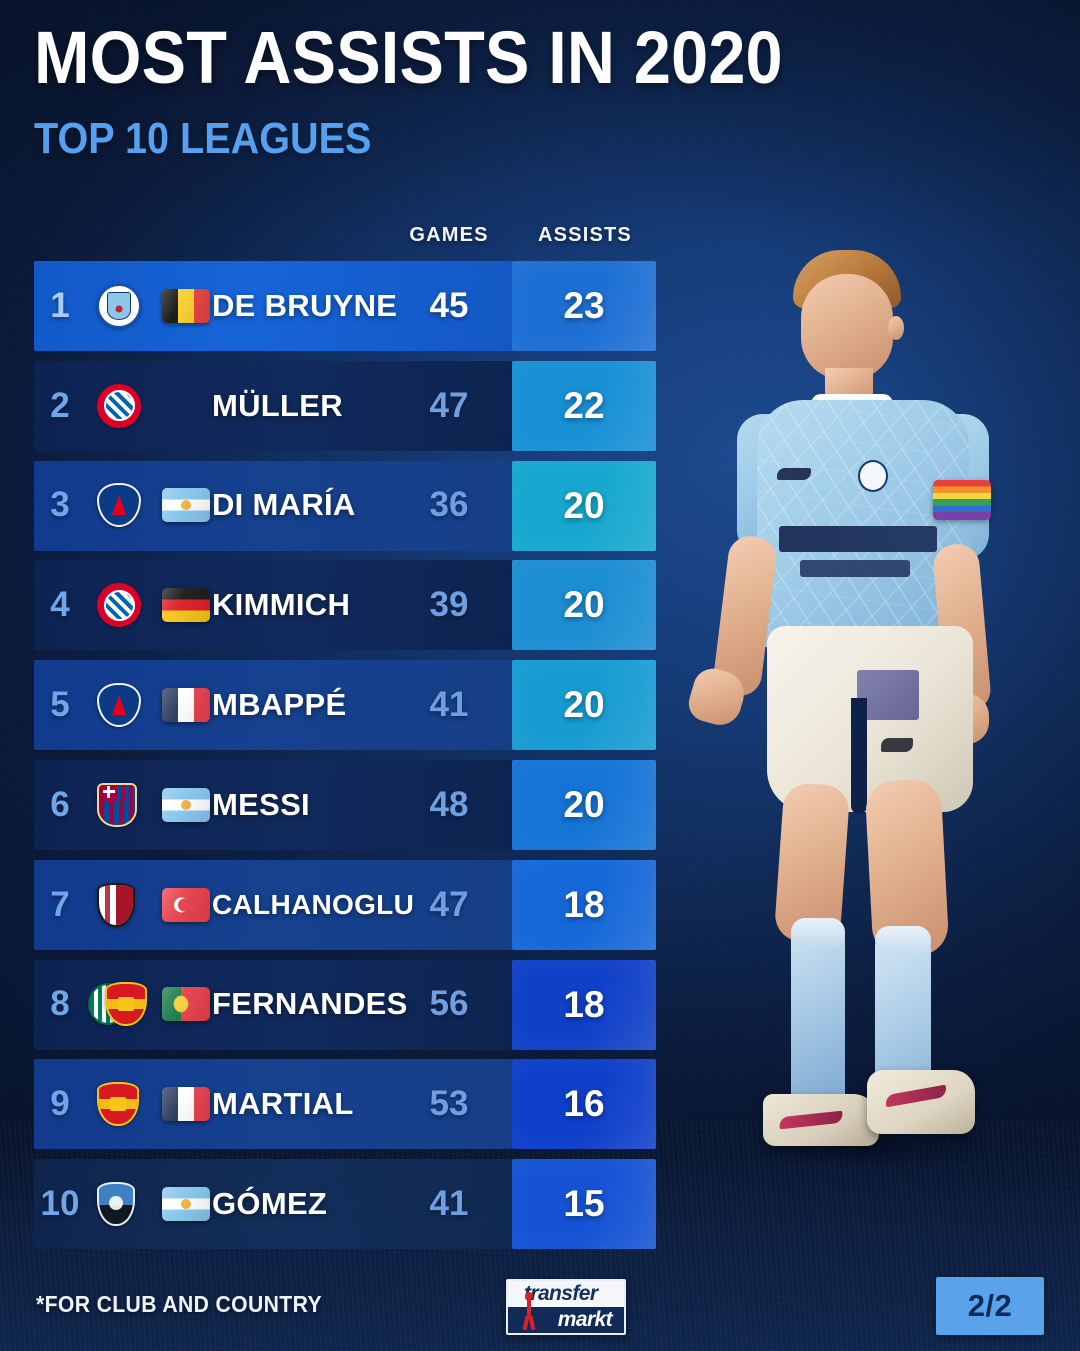 The width and height of the screenshot is (1080, 1351). Describe the element at coordinates (585, 235) in the screenshot. I see `column-header-assists: ASSISTS` at that location.